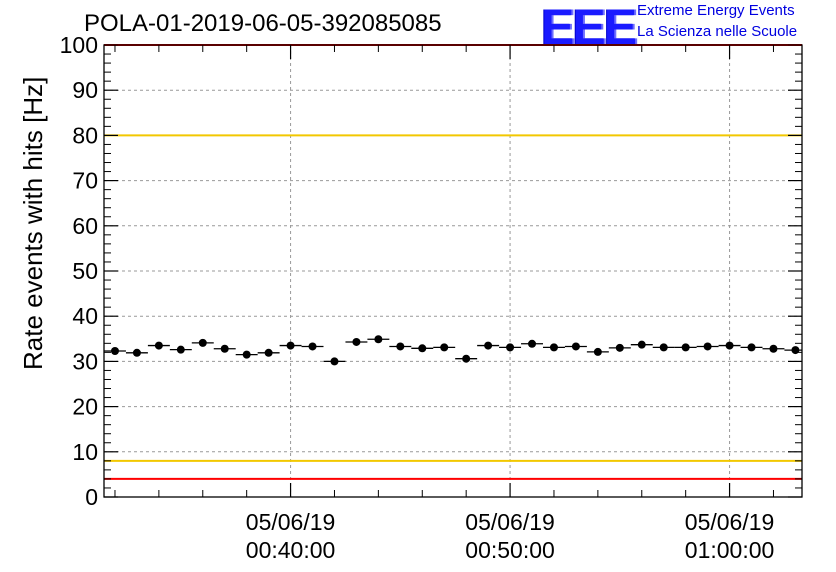 The image size is (836, 572). Describe the element at coordinates (85, 407) in the screenshot. I see `y-tick-label: 20` at that location.